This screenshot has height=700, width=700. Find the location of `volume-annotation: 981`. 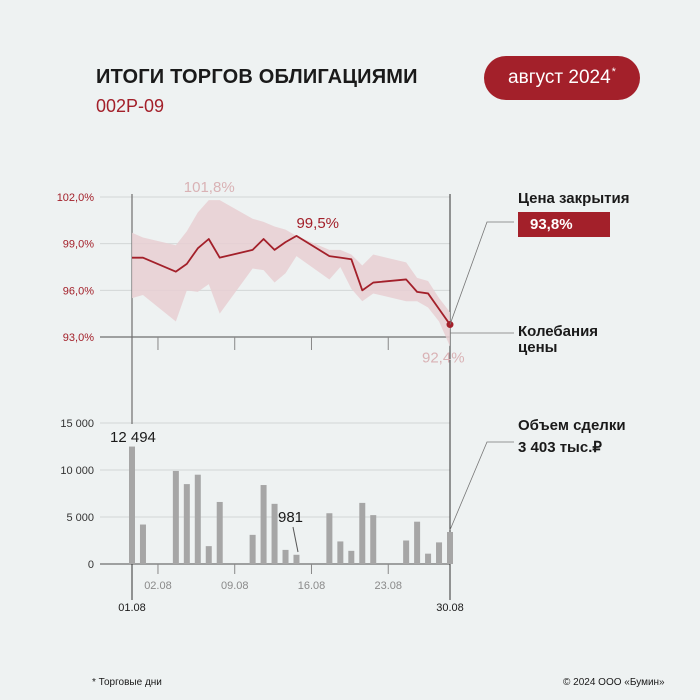

volume-annotation: 981 is located at coordinates (290, 517).